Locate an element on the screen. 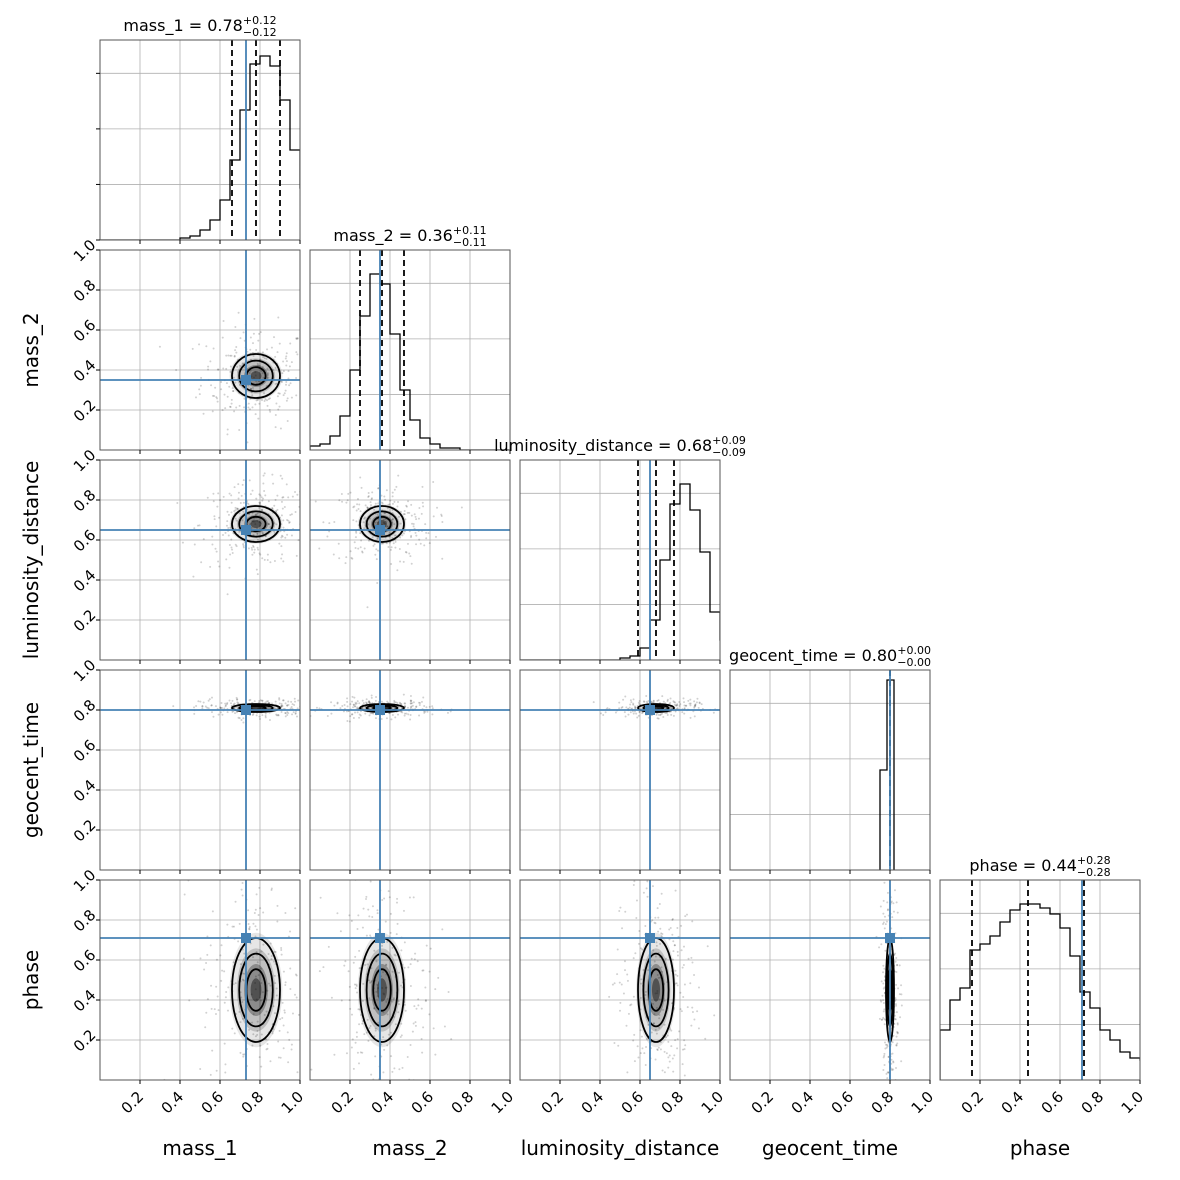 This screenshot has height=1180, width=1180. title-minus: −0.09 is located at coordinates (729, 452).